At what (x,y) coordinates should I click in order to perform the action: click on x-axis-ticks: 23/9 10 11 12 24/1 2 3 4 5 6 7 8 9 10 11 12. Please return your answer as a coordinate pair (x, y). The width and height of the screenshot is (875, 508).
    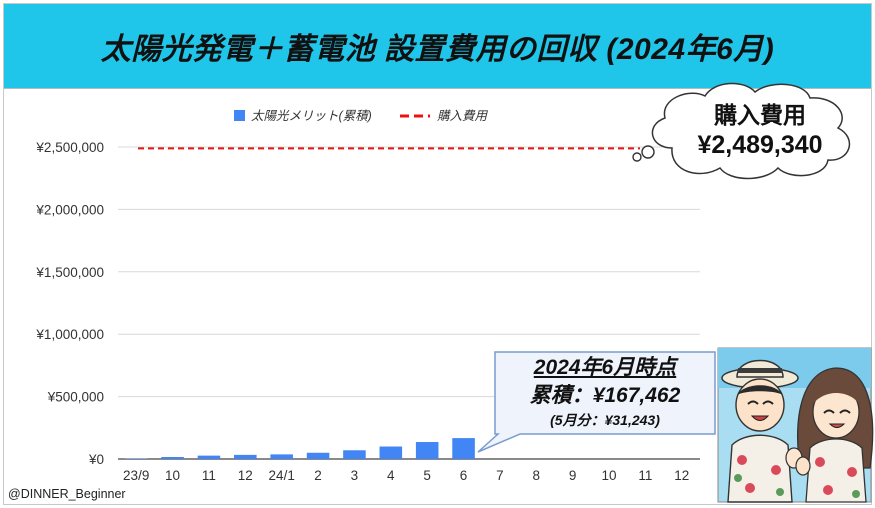
    Looking at the image, I should click on (406, 475).